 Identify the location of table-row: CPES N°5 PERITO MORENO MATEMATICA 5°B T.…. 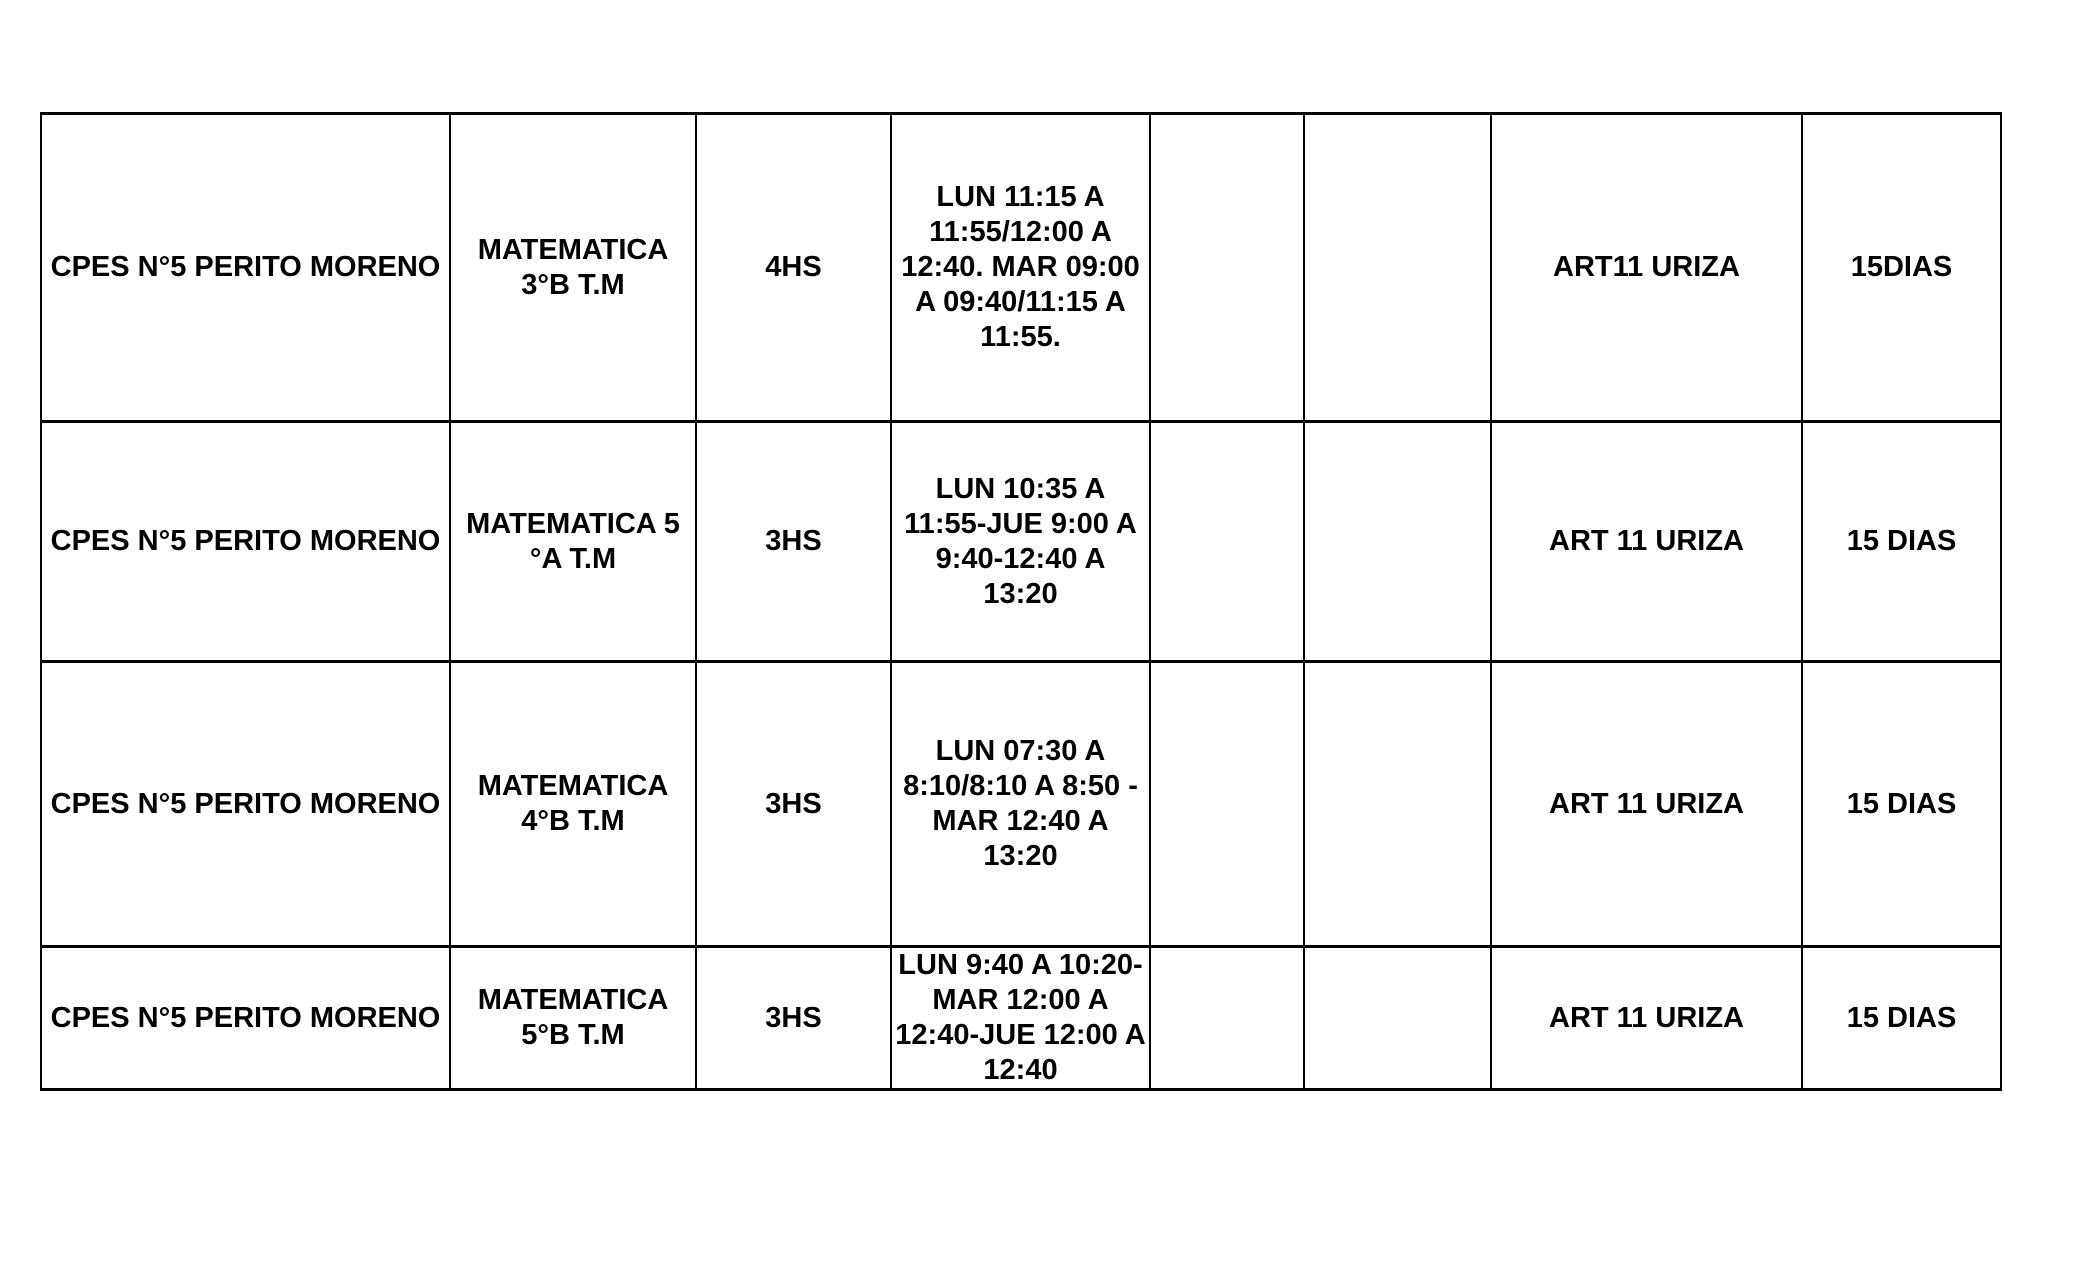
(1021, 1018).